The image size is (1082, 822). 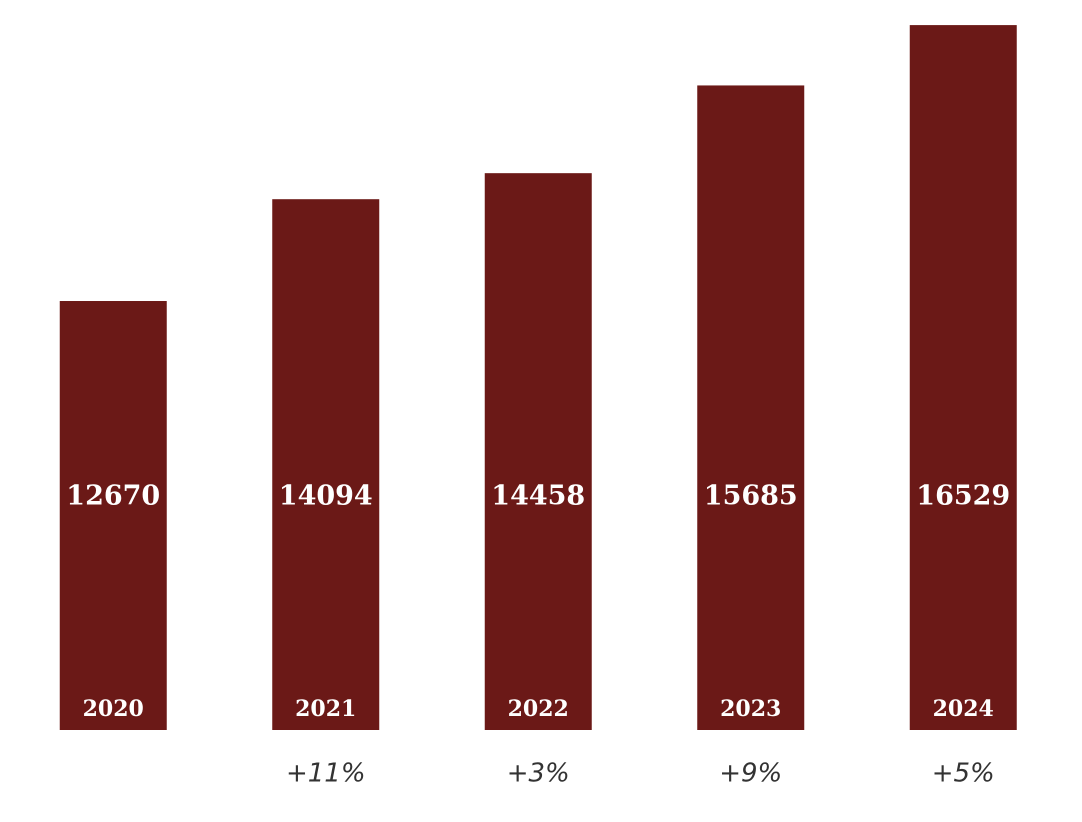 What do you see at coordinates (113, 709) in the screenshot?
I see `x-tick-label: 2020` at bounding box center [113, 709].